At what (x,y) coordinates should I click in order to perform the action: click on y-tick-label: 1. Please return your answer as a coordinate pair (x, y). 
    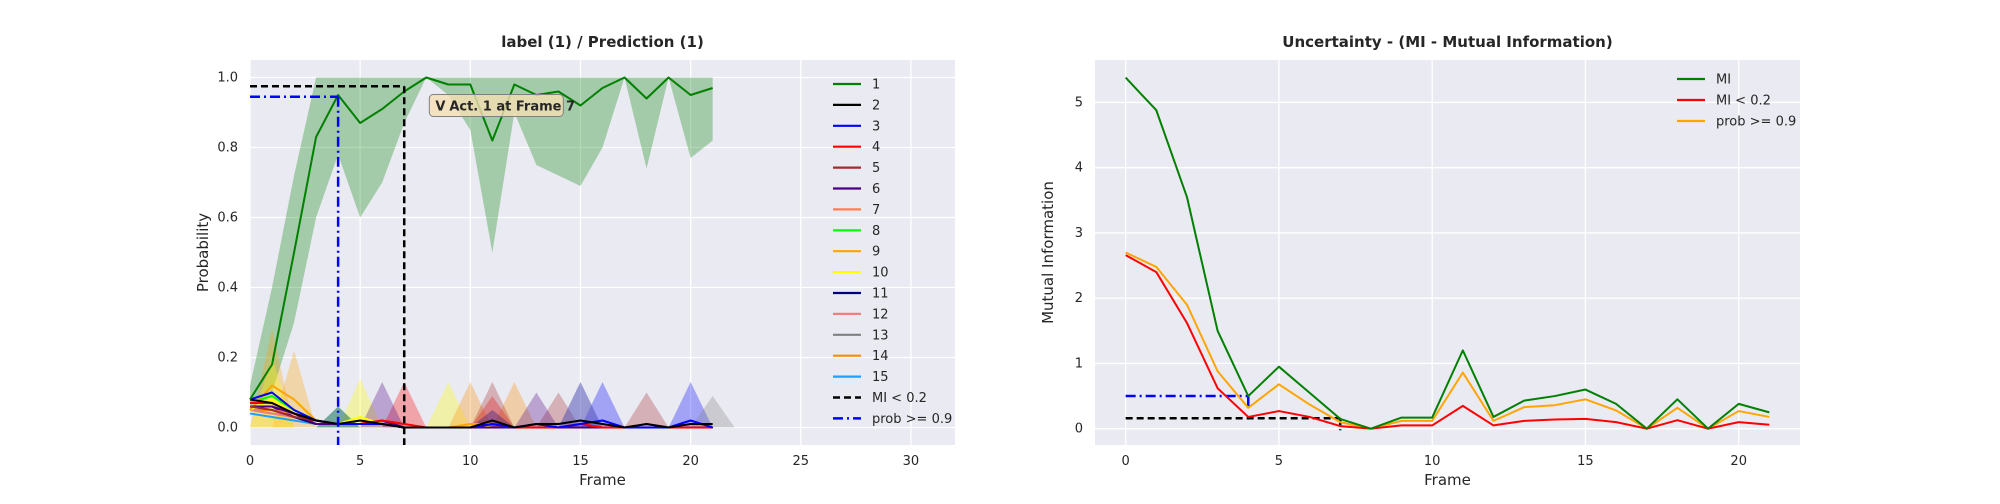
    Looking at the image, I should click on (1079, 363).